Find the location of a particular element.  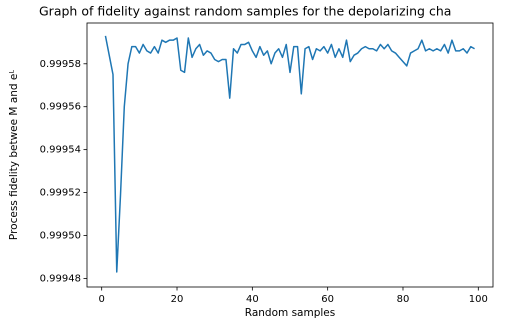

y-tick-label: 0.99952 is located at coordinates (60, 193).